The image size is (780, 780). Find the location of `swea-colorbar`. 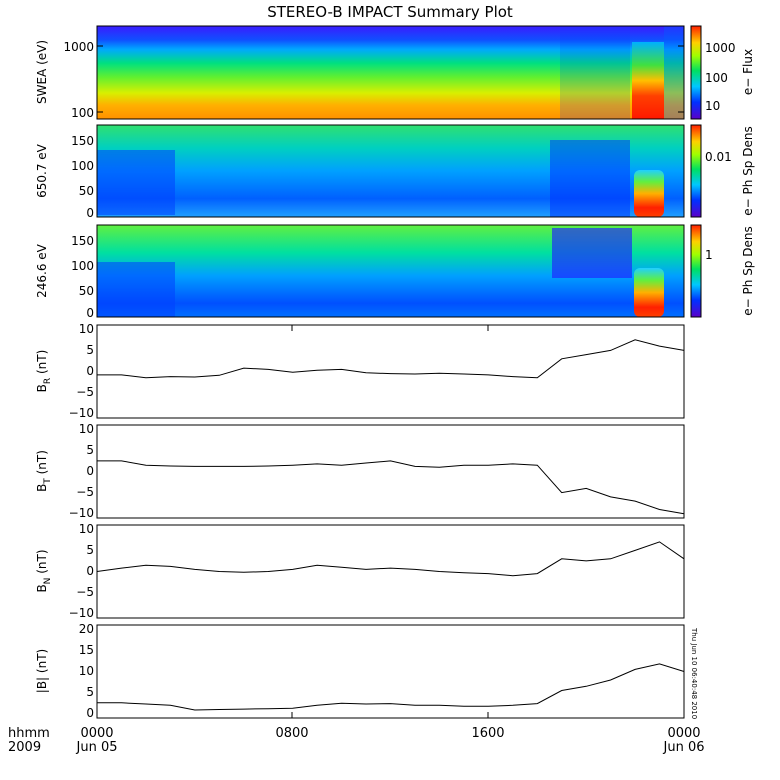

swea-colorbar is located at coordinates (696, 72).